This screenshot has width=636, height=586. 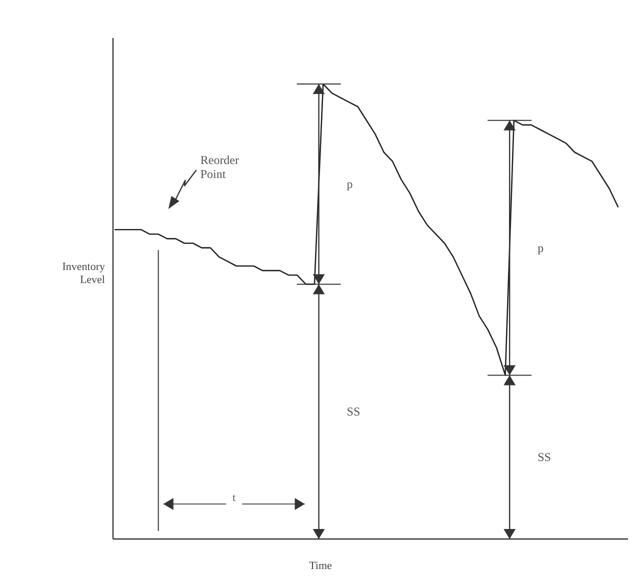 What do you see at coordinates (320, 566) in the screenshot?
I see `x-axis-title: Time` at bounding box center [320, 566].